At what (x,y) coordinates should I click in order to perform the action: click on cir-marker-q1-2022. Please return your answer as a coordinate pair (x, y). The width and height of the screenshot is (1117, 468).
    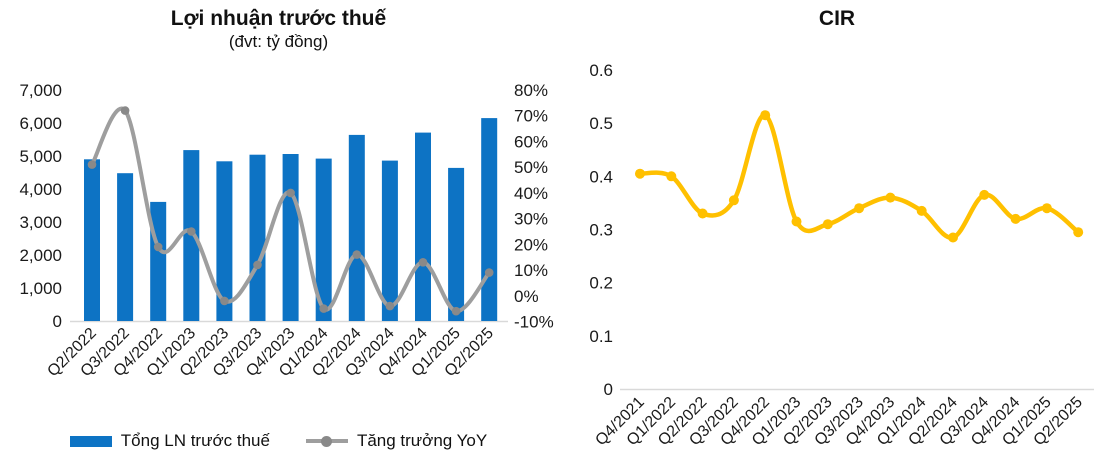
    Looking at the image, I should click on (671, 176).